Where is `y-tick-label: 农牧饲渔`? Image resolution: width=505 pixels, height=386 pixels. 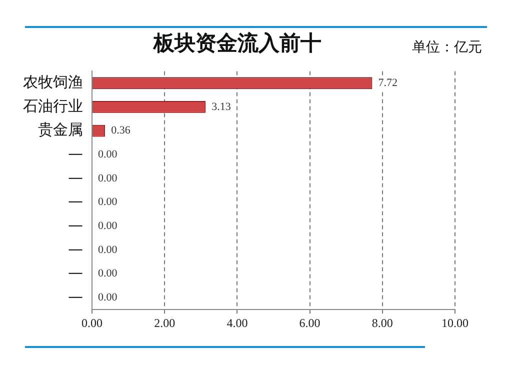
y-tick-label: 农牧饲渔 is located at coordinates (53, 82).